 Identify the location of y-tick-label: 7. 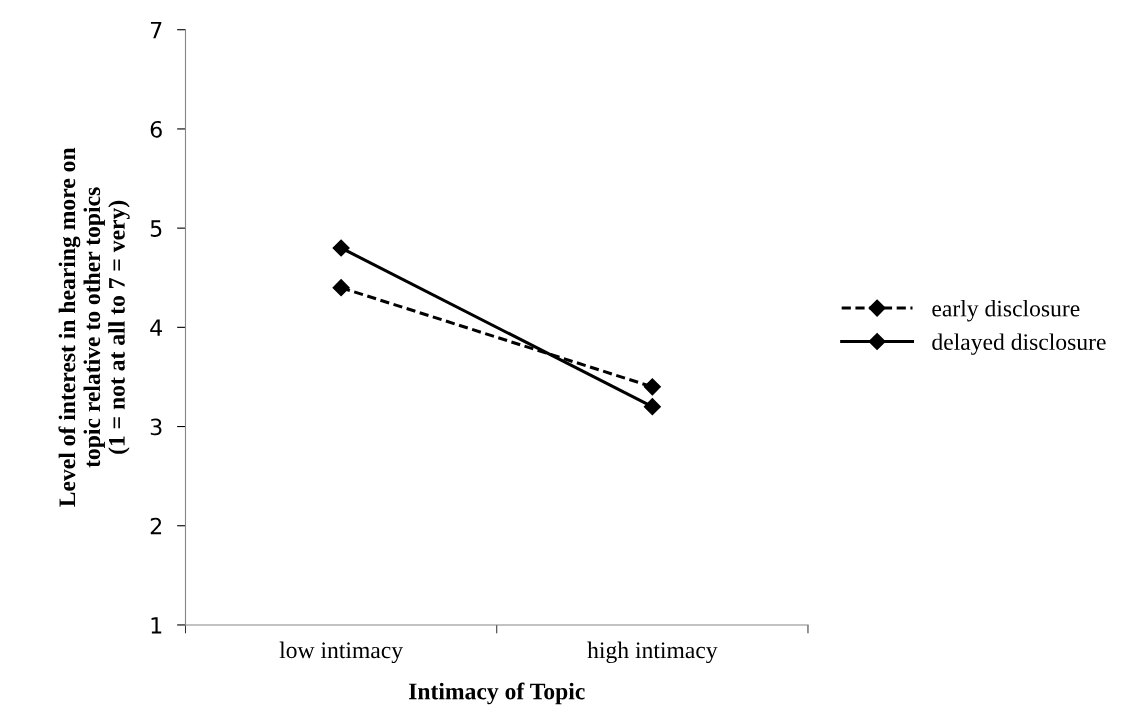
(156, 30).